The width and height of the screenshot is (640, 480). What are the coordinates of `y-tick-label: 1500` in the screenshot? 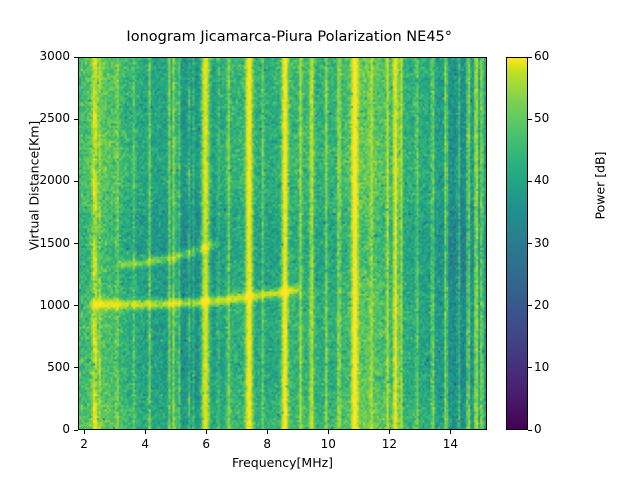 It's located at (54, 242).